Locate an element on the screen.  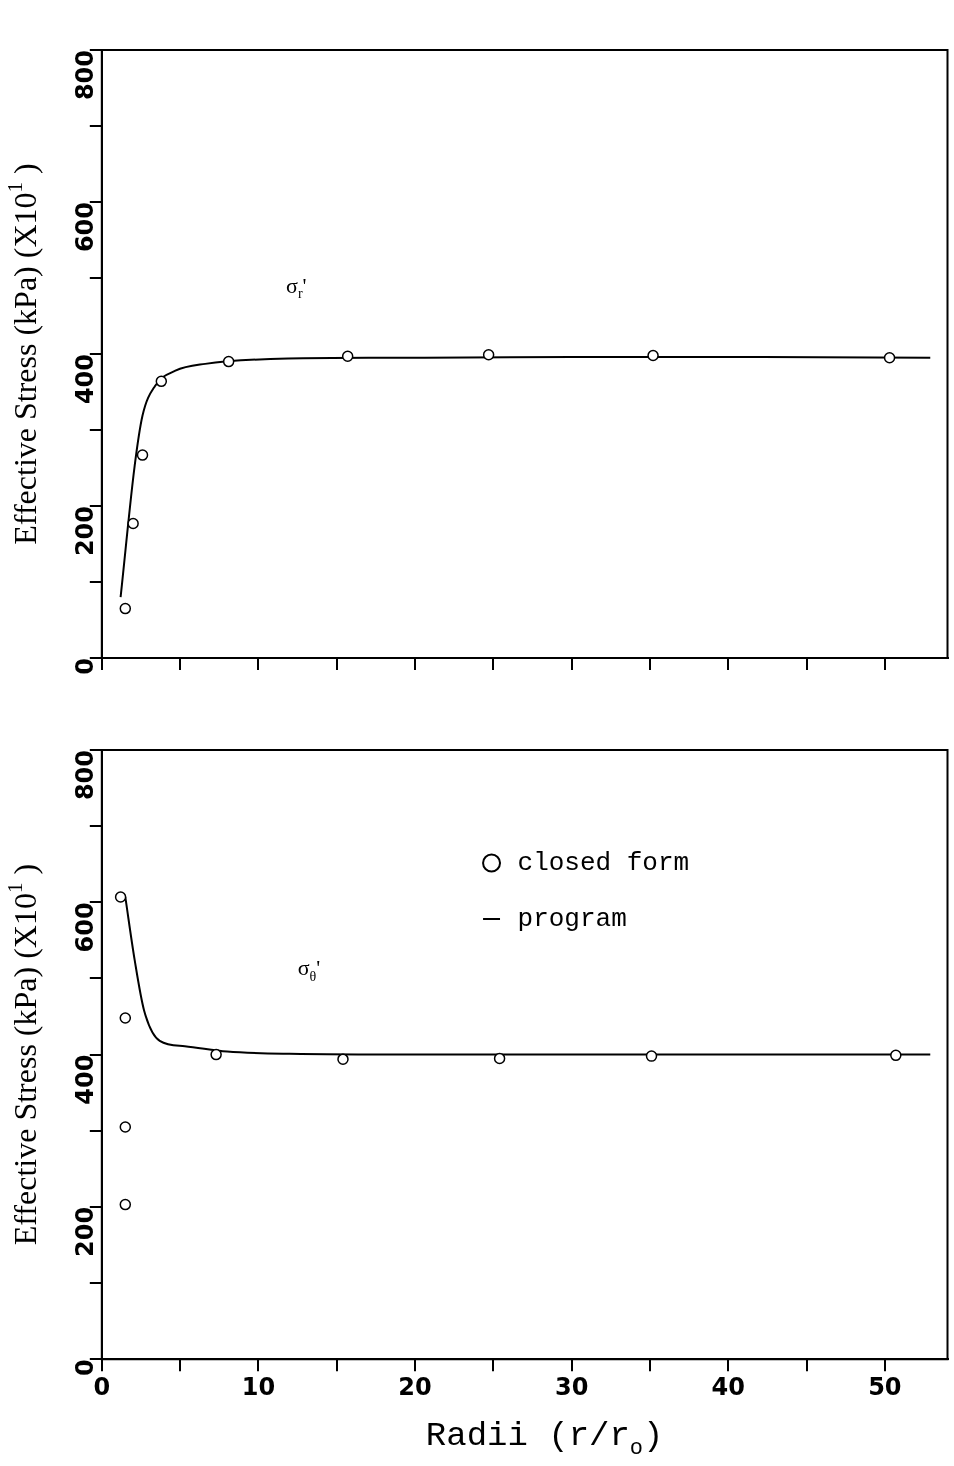
x-tick-label: 50 is located at coordinates (885, 1386).